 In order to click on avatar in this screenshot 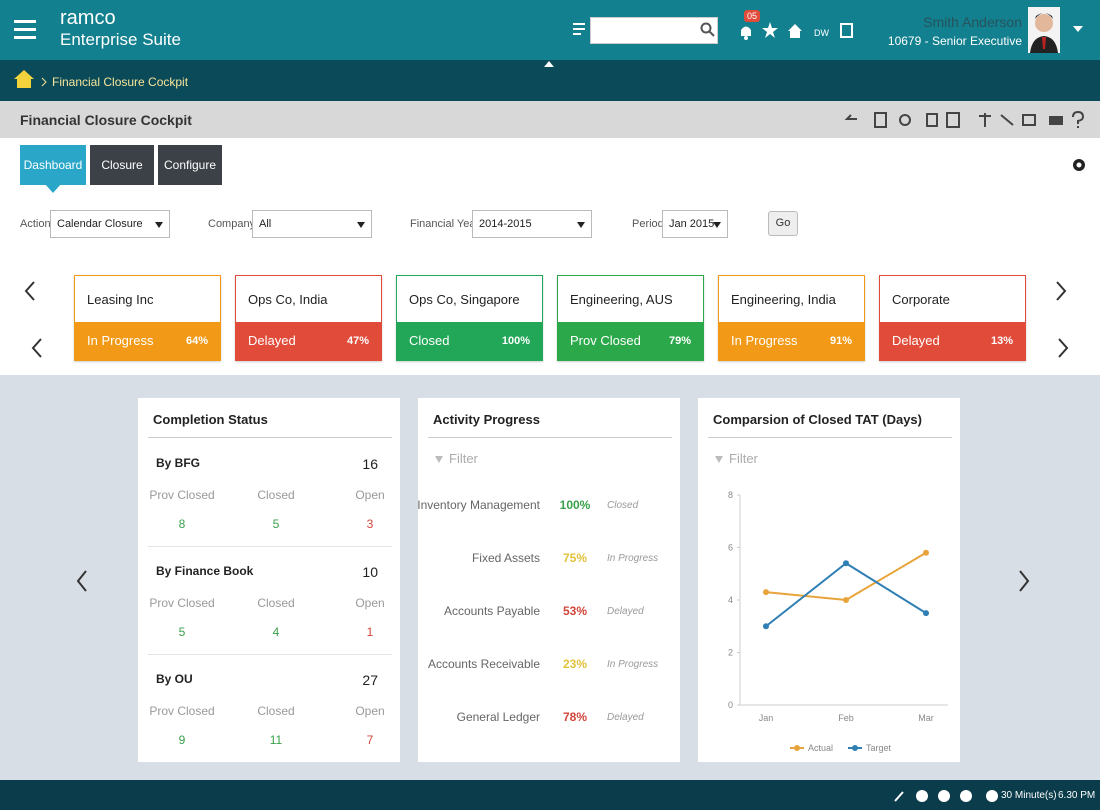, I will do `click(1044, 30)`.